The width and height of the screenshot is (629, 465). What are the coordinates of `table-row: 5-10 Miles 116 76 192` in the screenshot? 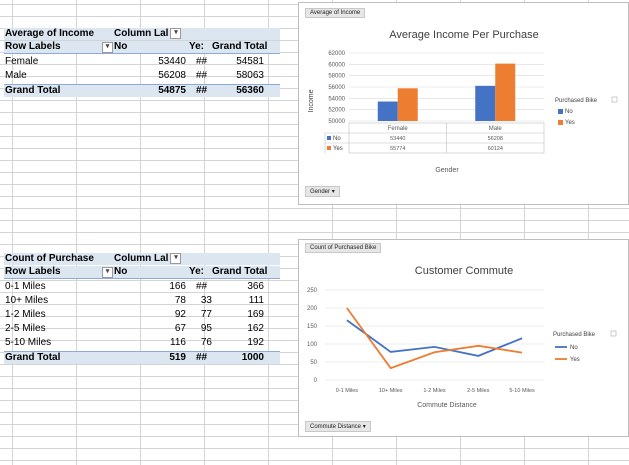 It's located at (142, 343).